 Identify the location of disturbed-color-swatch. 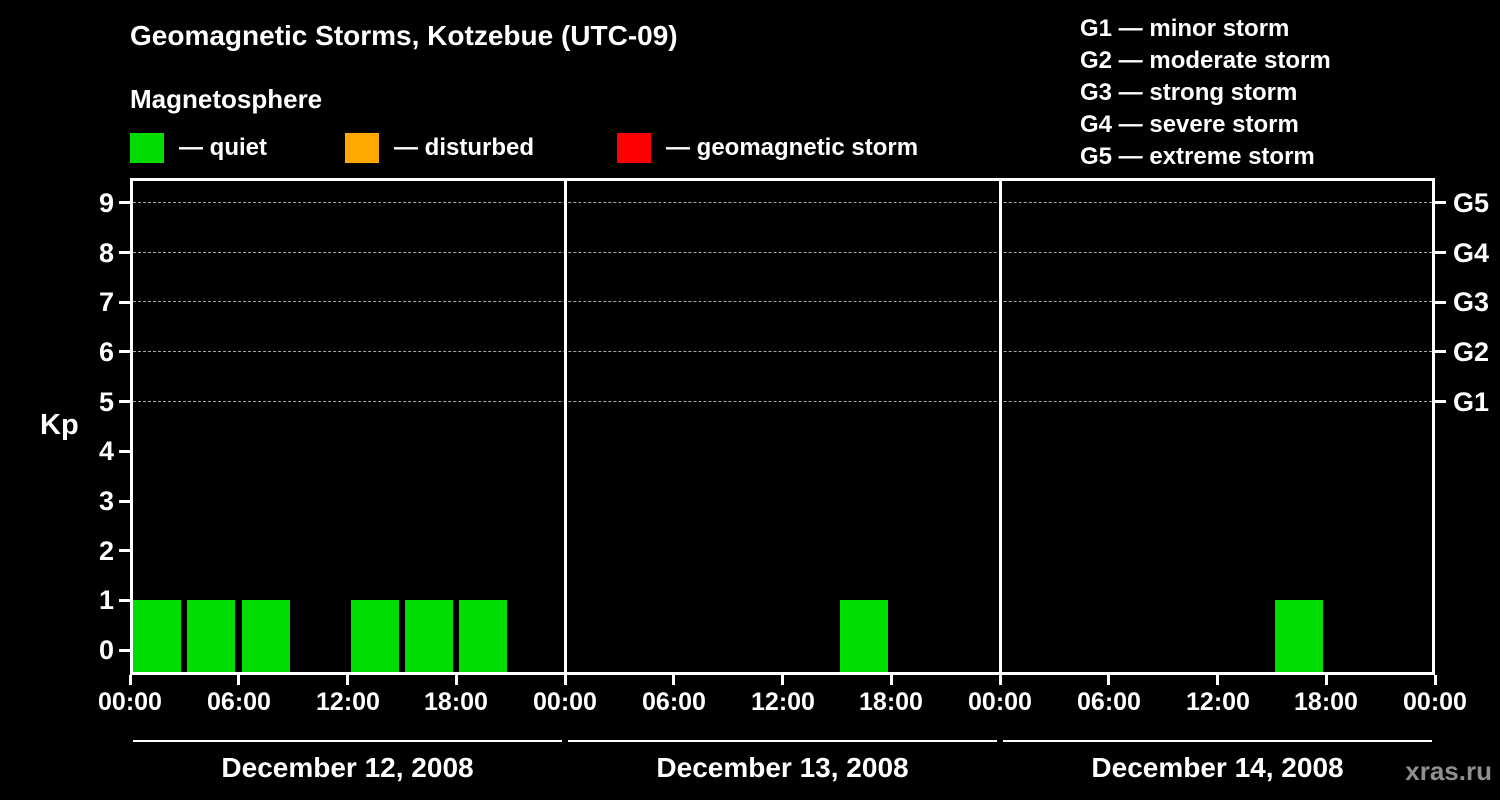
(362, 148).